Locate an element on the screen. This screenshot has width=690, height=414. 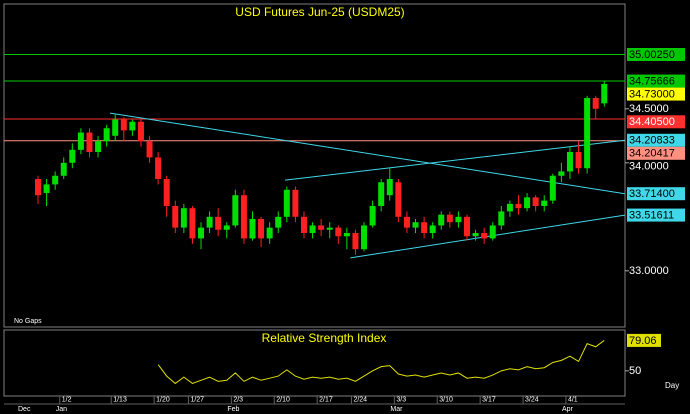
x-tick-label: 3/24 is located at coordinates (532, 399).